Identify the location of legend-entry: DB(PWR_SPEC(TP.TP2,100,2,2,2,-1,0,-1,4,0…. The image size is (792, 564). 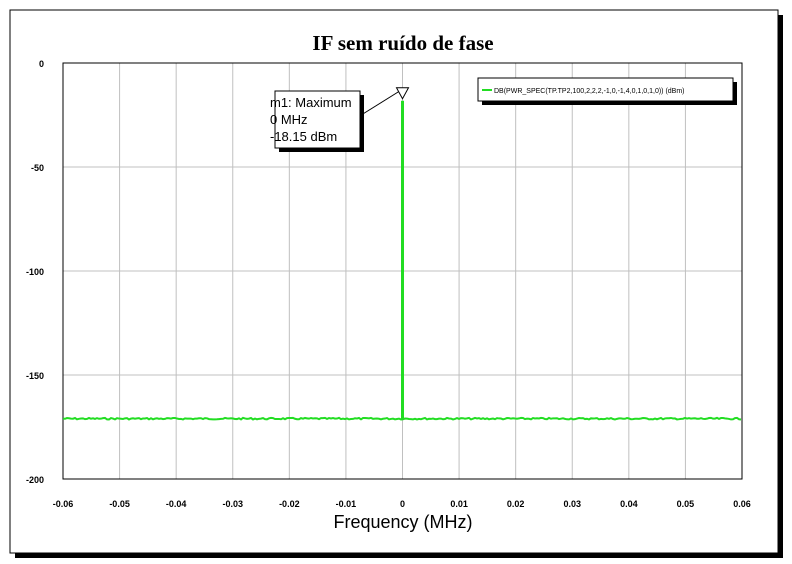
(589, 91).